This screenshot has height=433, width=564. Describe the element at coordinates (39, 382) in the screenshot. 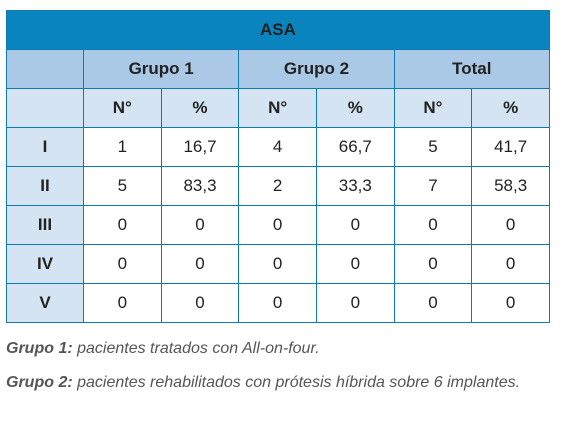

I see `note-term: Grupo 2:` at that location.